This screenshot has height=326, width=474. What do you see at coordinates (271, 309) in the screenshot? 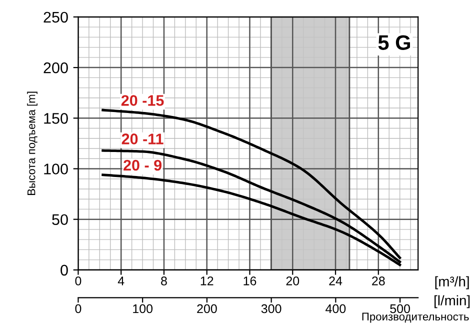
I see `x2-tick-label: 300` at bounding box center [271, 309].